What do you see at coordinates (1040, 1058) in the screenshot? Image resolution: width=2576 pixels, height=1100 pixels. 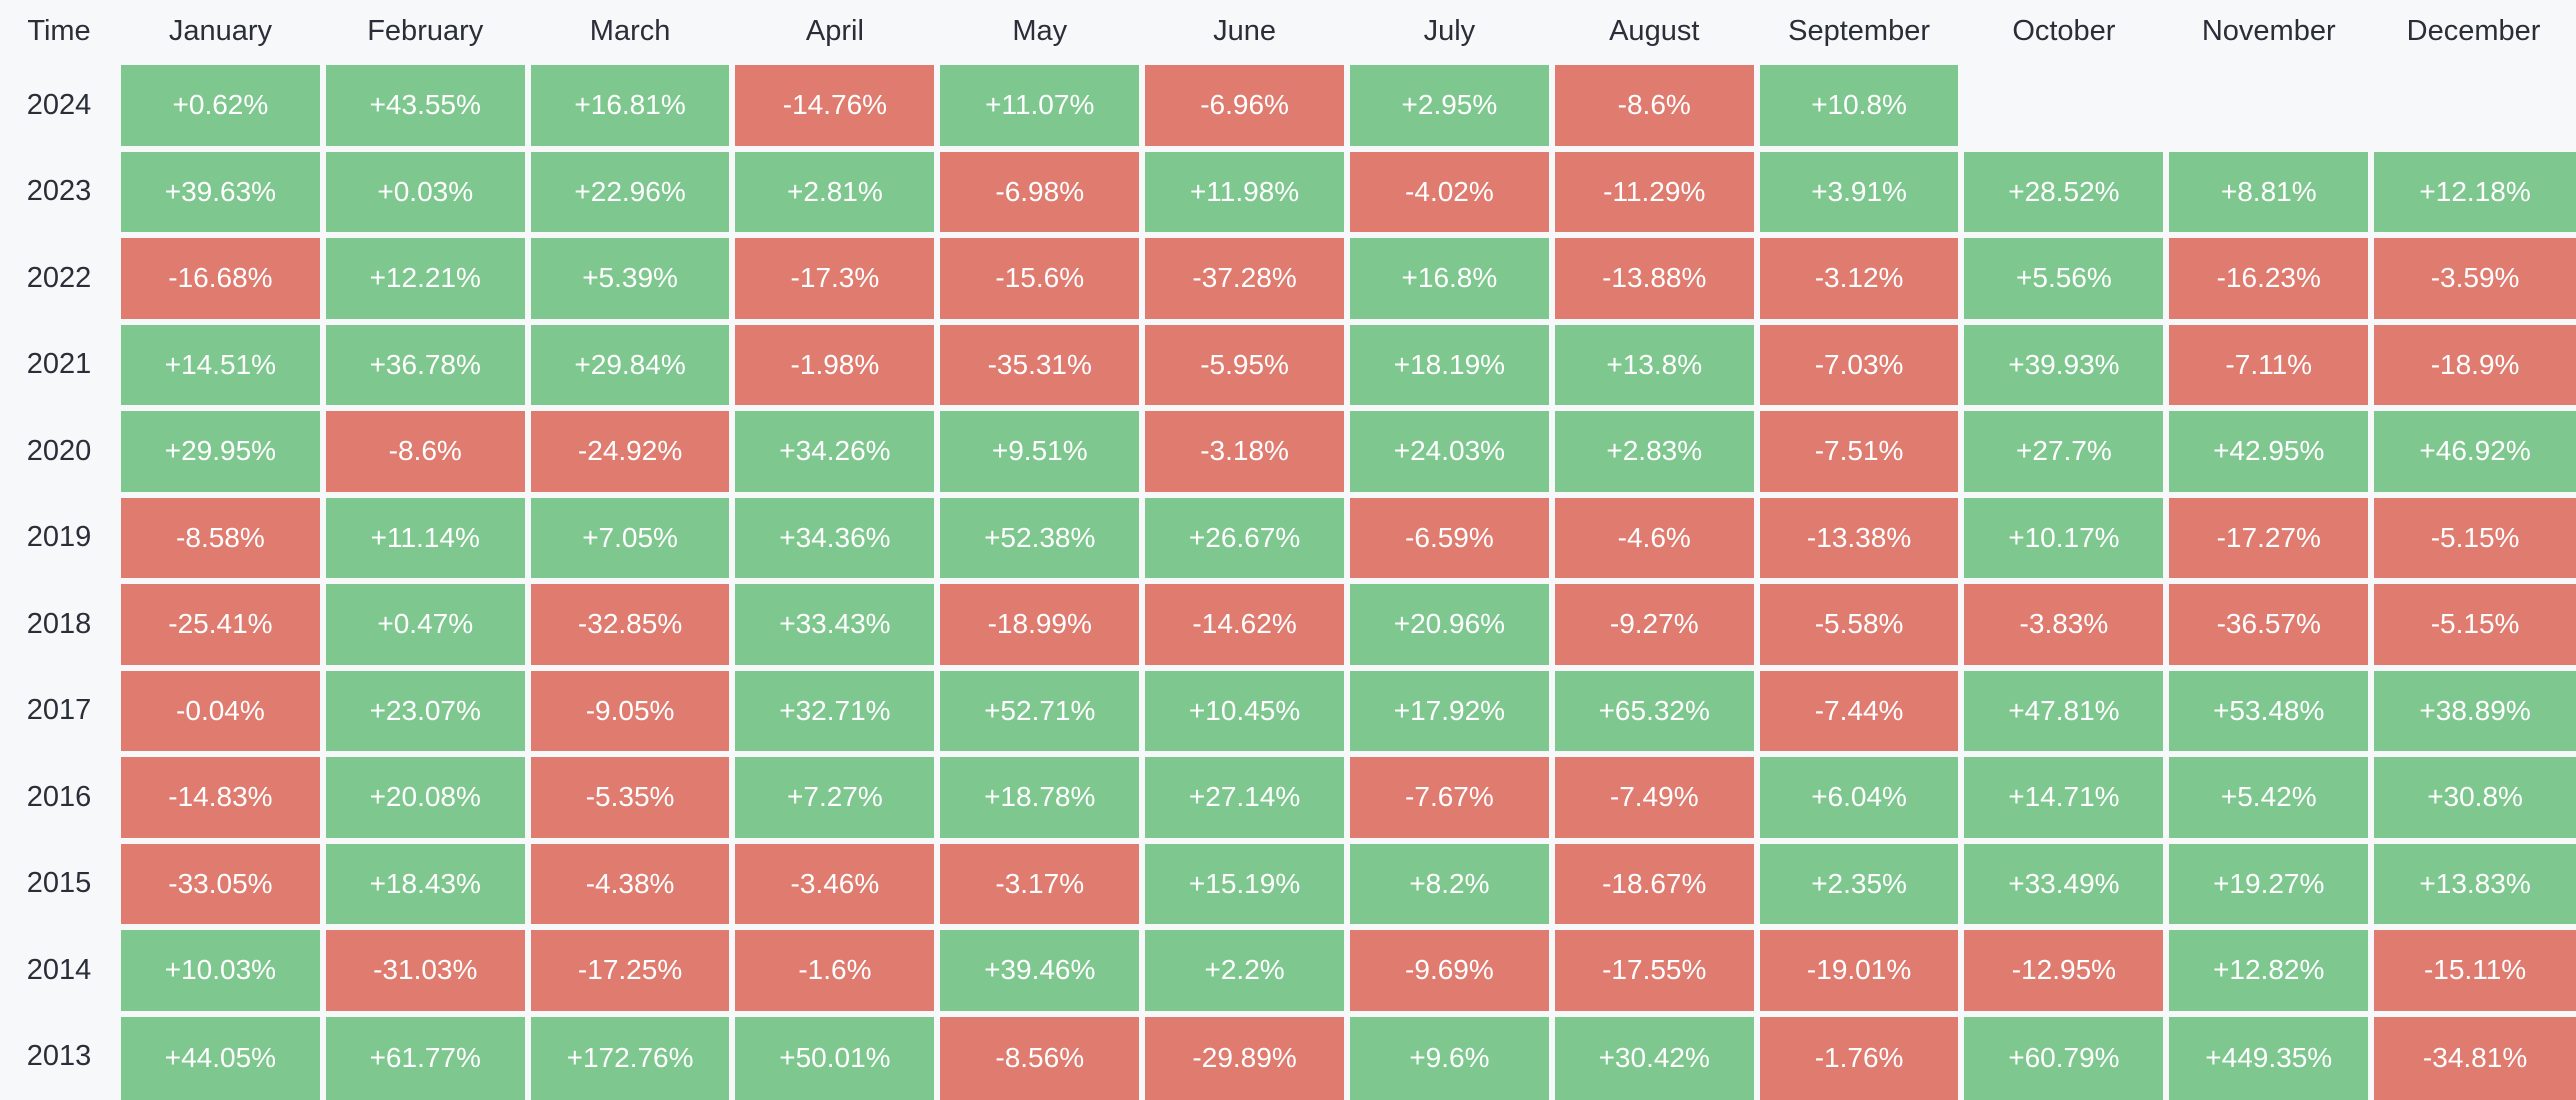 I see `heatmap-cell: -8.56%` at bounding box center [1040, 1058].